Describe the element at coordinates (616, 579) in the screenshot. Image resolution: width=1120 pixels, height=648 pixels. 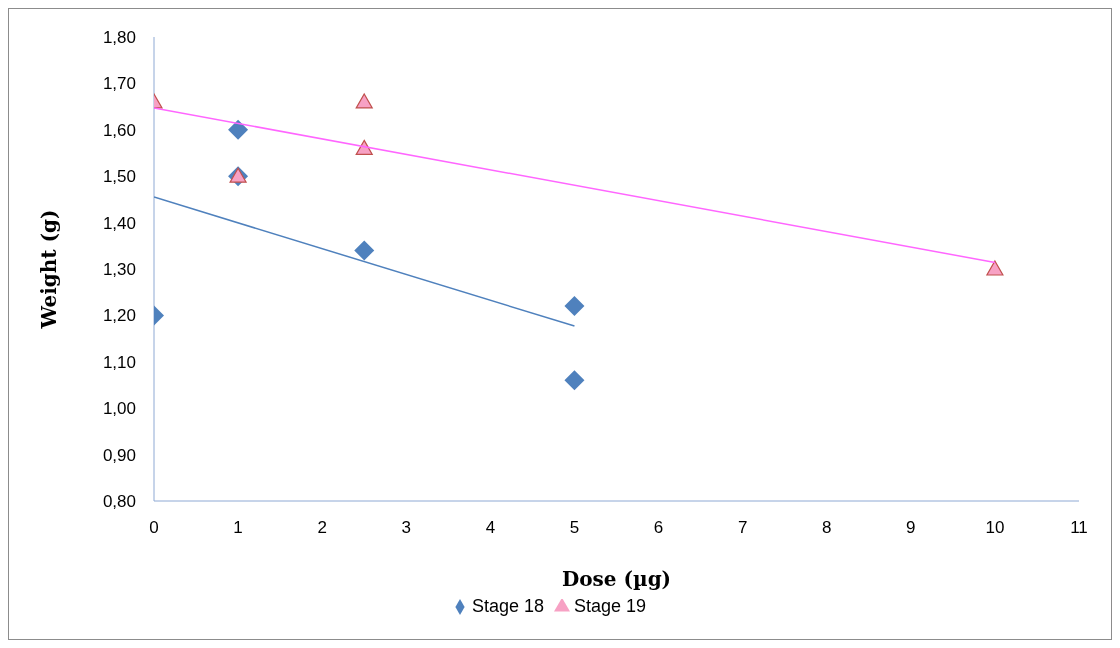
I see `x-axis-title: Dose (µg)` at that location.